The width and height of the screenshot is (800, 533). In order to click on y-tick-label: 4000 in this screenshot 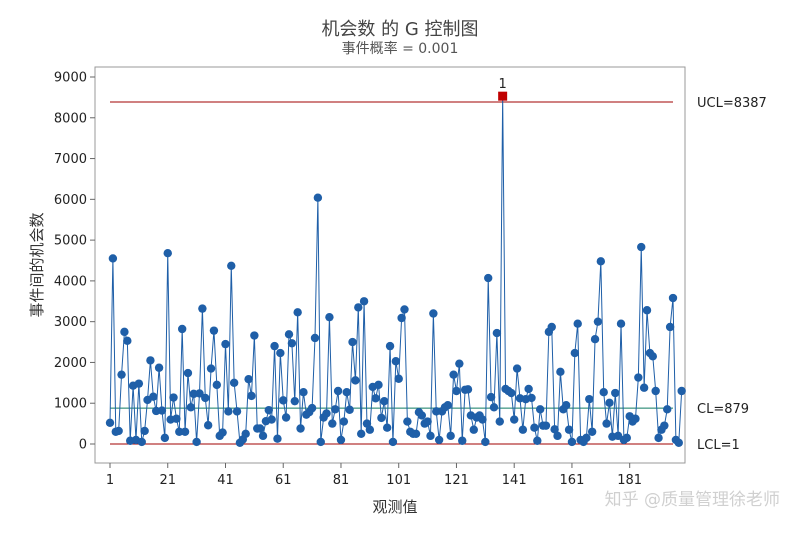, I will do `click(70, 281)`.